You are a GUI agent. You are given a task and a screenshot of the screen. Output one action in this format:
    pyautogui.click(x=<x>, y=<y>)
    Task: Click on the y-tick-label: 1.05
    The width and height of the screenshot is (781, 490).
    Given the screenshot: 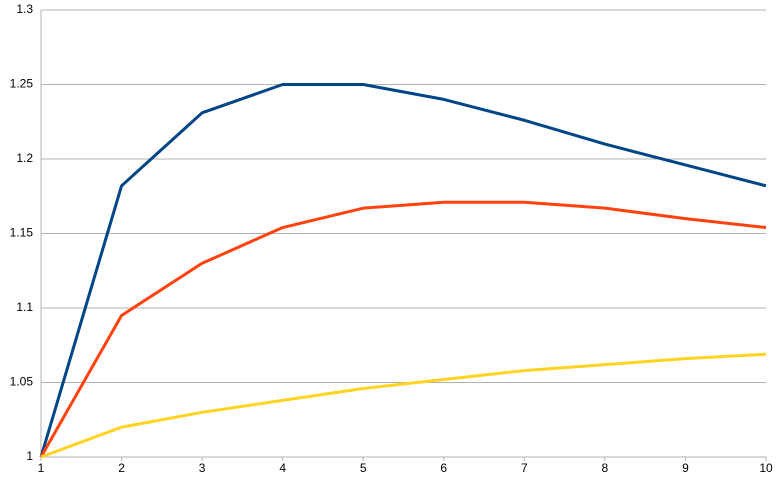 What is the action you would take?
    pyautogui.click(x=22, y=382)
    